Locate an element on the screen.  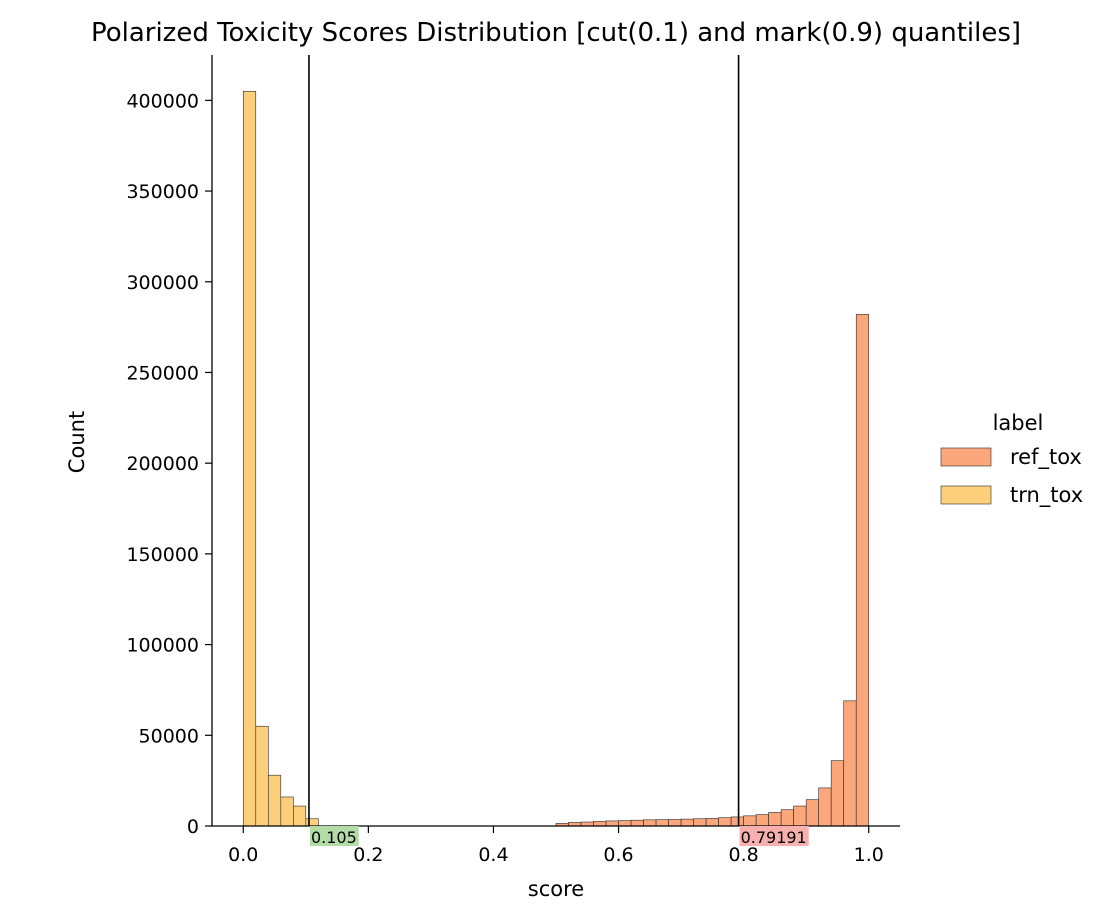
annotation-label: 0.79191 is located at coordinates (774, 837).